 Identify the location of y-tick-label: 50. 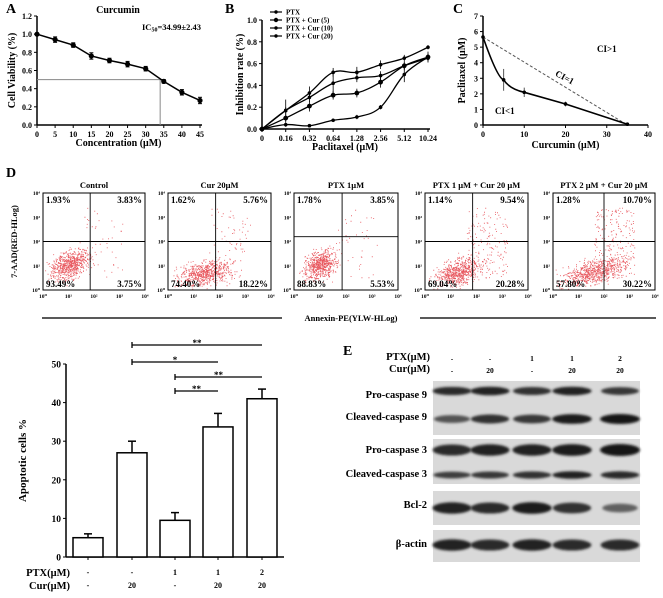
(57, 366).